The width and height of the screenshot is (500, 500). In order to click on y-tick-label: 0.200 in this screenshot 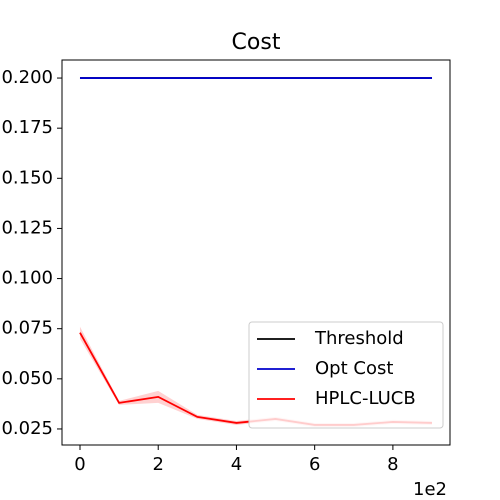, I will do `click(27, 77)`.